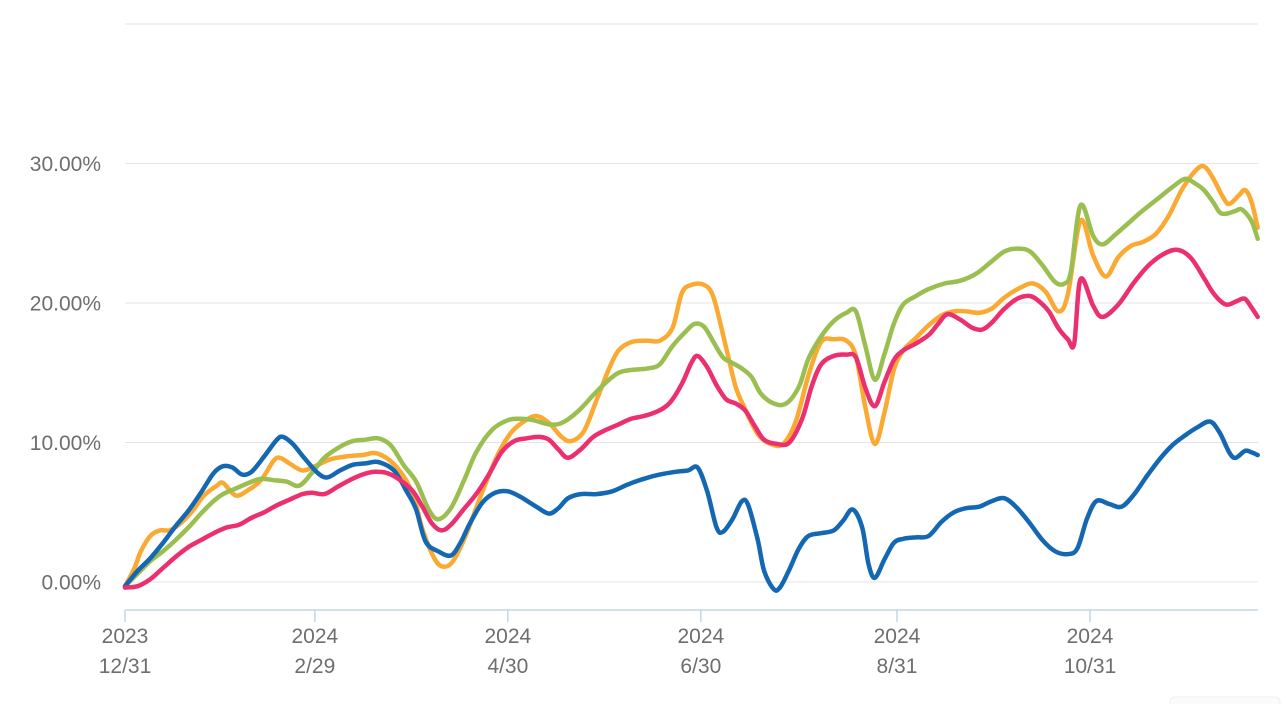  I want to click on y-axis-label: 10.00%, so click(65, 443).